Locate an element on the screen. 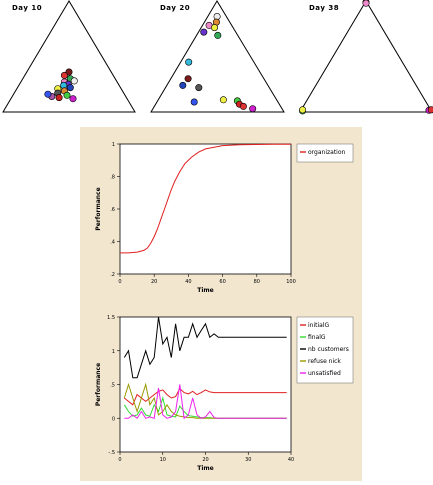  chart-2-legend-label-1: initialG is located at coordinates (319, 325).